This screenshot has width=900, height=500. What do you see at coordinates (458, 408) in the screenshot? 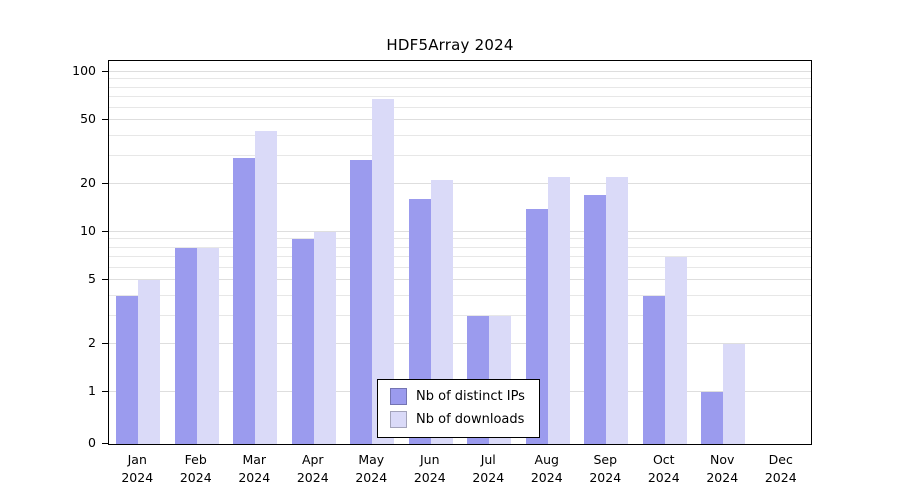
I see `legend: Nb of distinct IPs Nb of downloads` at bounding box center [458, 408].